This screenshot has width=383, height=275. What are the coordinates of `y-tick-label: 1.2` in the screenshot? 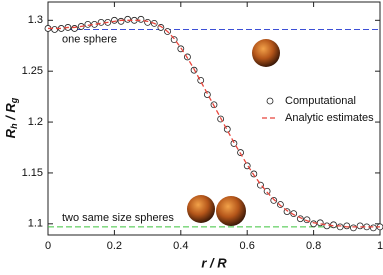 It's located at (35, 122).